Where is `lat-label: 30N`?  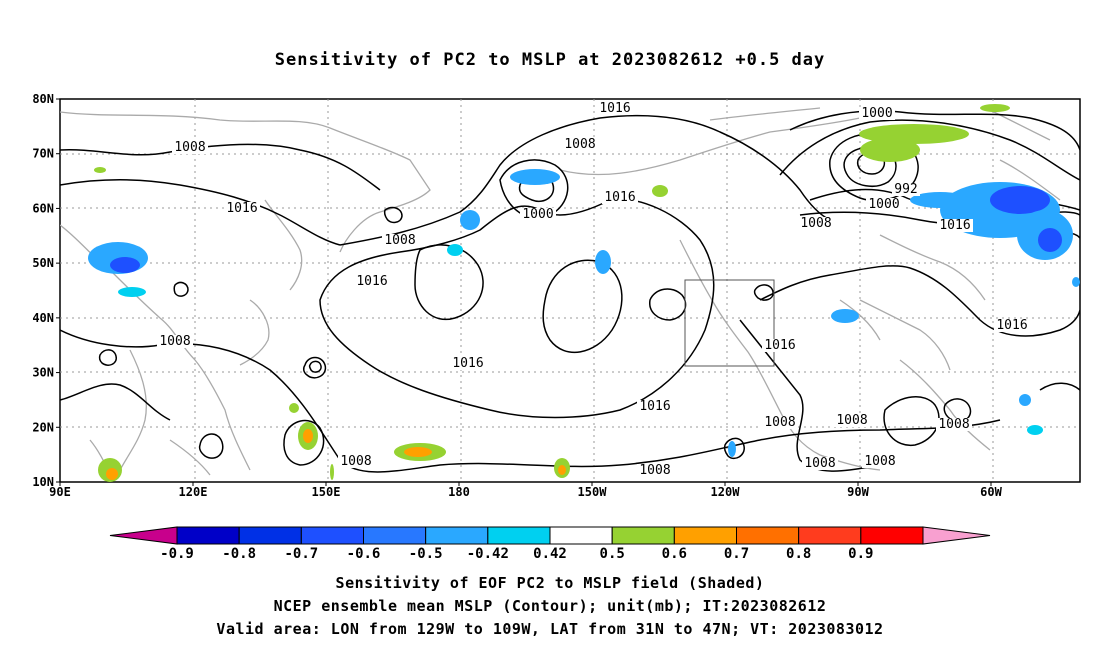 lat-label: 30N is located at coordinates (43, 373).